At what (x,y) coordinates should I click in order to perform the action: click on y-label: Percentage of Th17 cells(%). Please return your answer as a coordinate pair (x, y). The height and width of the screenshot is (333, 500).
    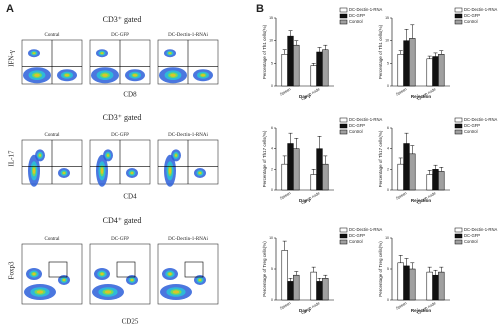
    Looking at the image, I should click on (380, 158).